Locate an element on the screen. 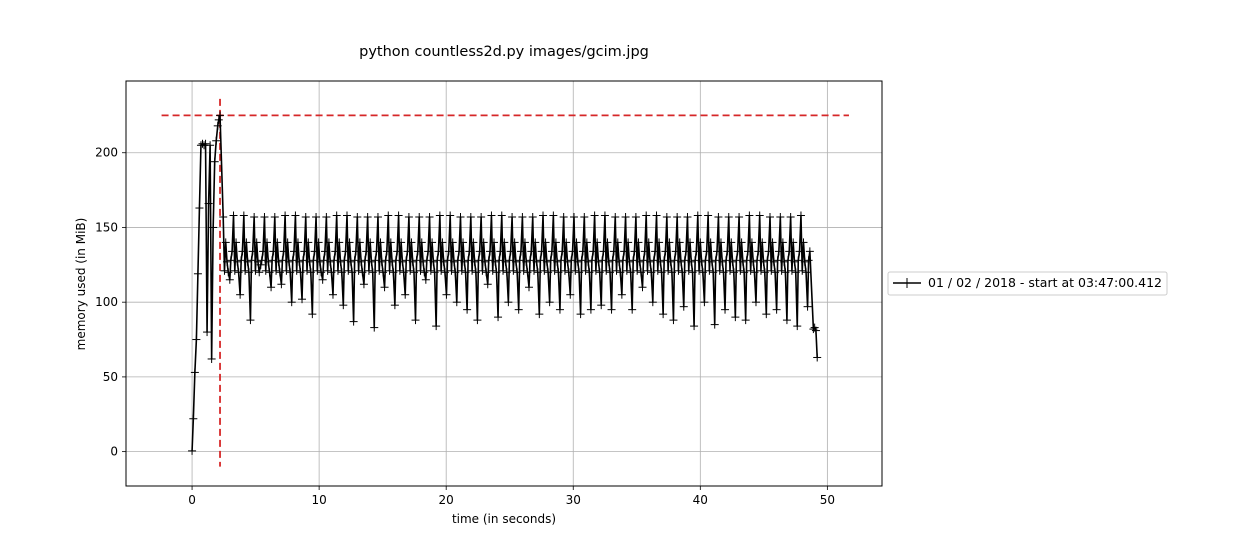  y-tick-label: 100 is located at coordinates (106, 302).